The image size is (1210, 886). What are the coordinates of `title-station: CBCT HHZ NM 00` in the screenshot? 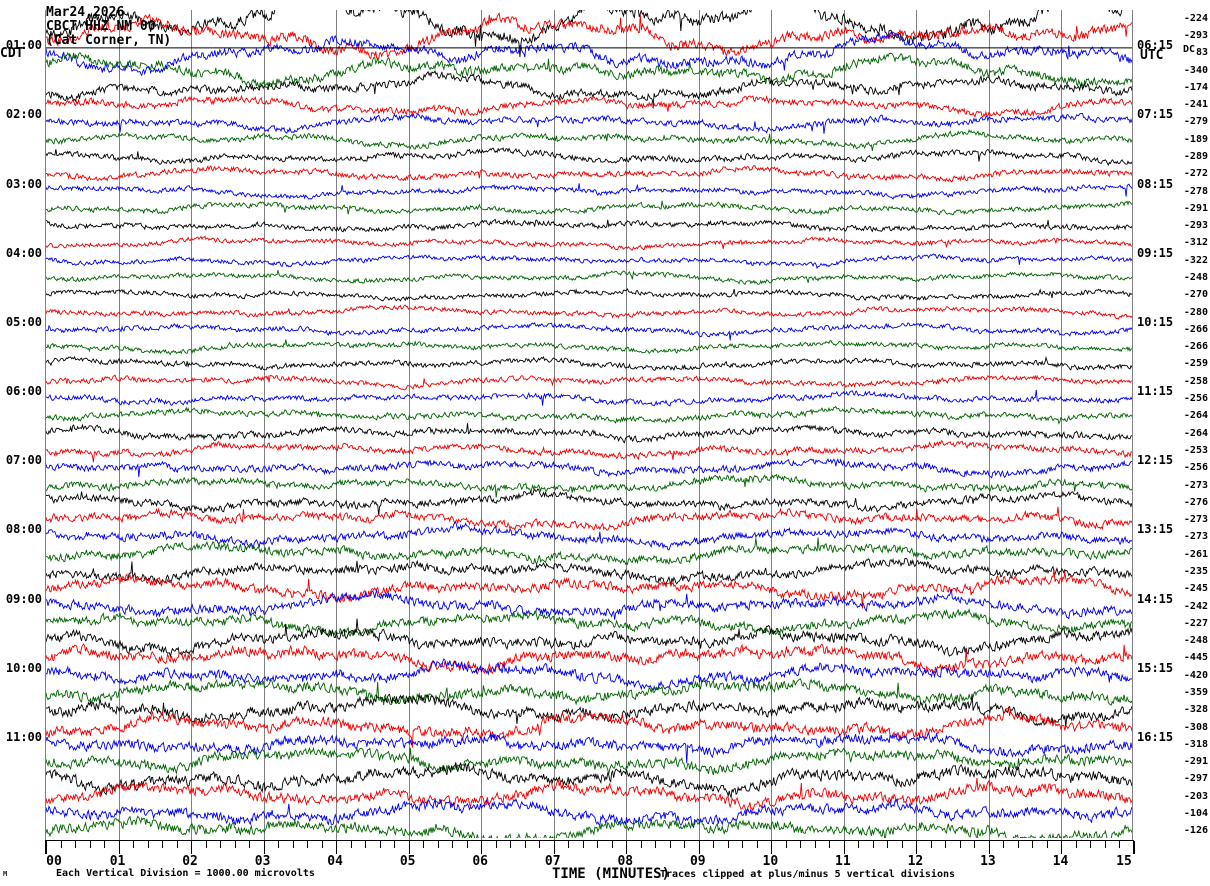 It's located at (101, 26).